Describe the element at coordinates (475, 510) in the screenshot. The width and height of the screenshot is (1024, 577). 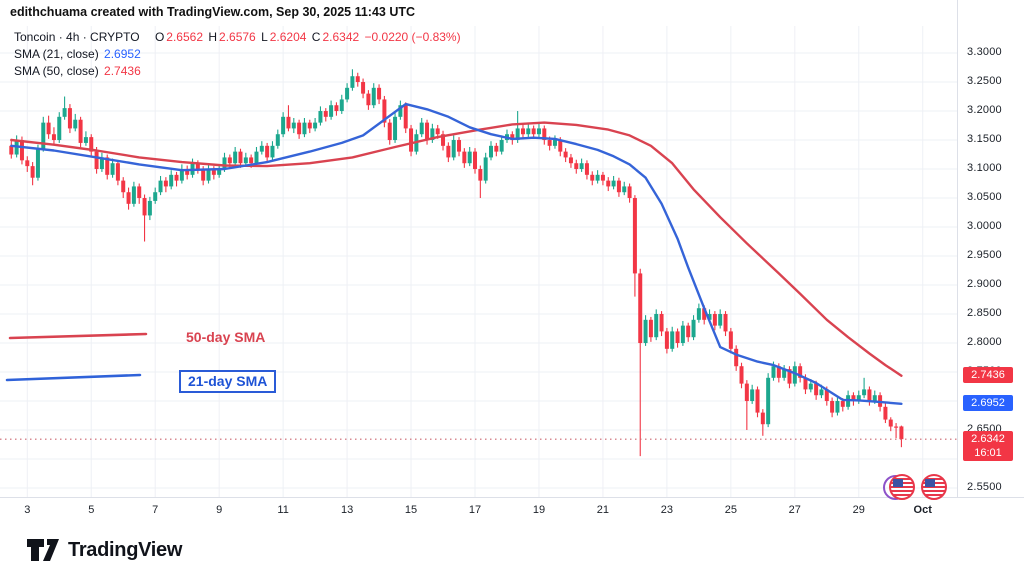
I see `time-tick-label: 17` at that location.